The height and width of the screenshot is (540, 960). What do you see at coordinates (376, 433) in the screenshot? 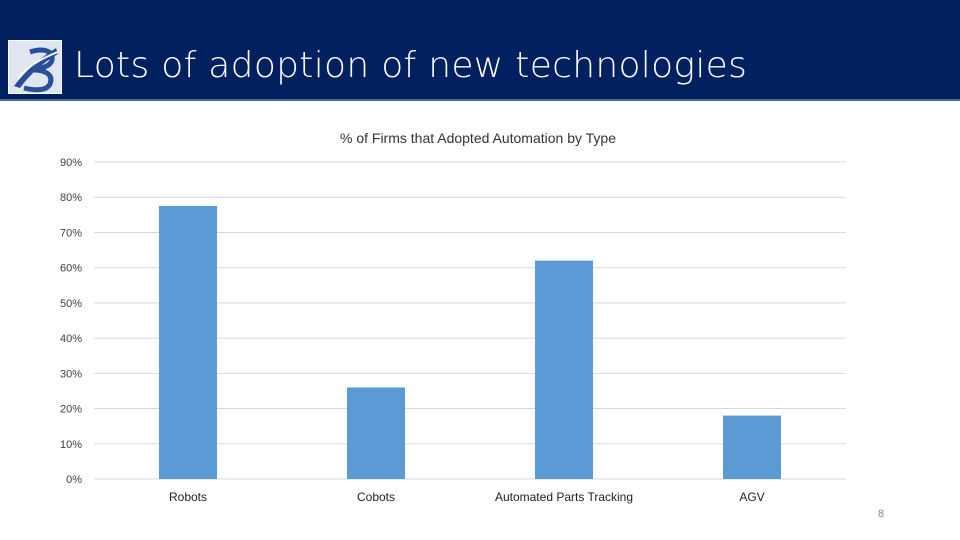
I see `bar-cobots` at bounding box center [376, 433].